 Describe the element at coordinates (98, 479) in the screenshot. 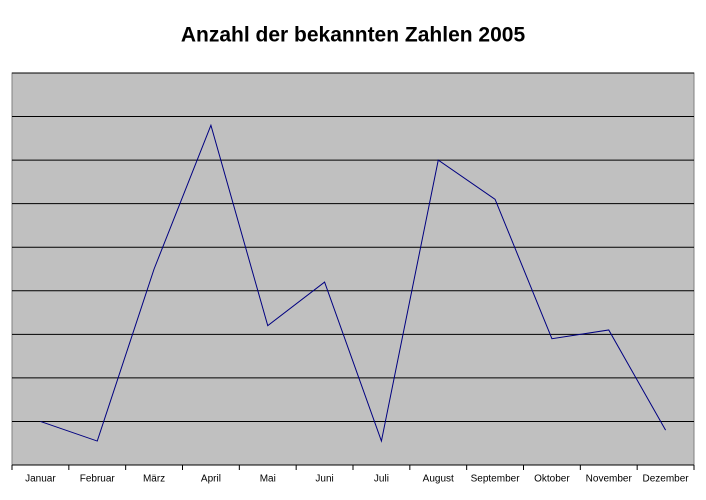

I see `x-tick-label: Februar` at that location.